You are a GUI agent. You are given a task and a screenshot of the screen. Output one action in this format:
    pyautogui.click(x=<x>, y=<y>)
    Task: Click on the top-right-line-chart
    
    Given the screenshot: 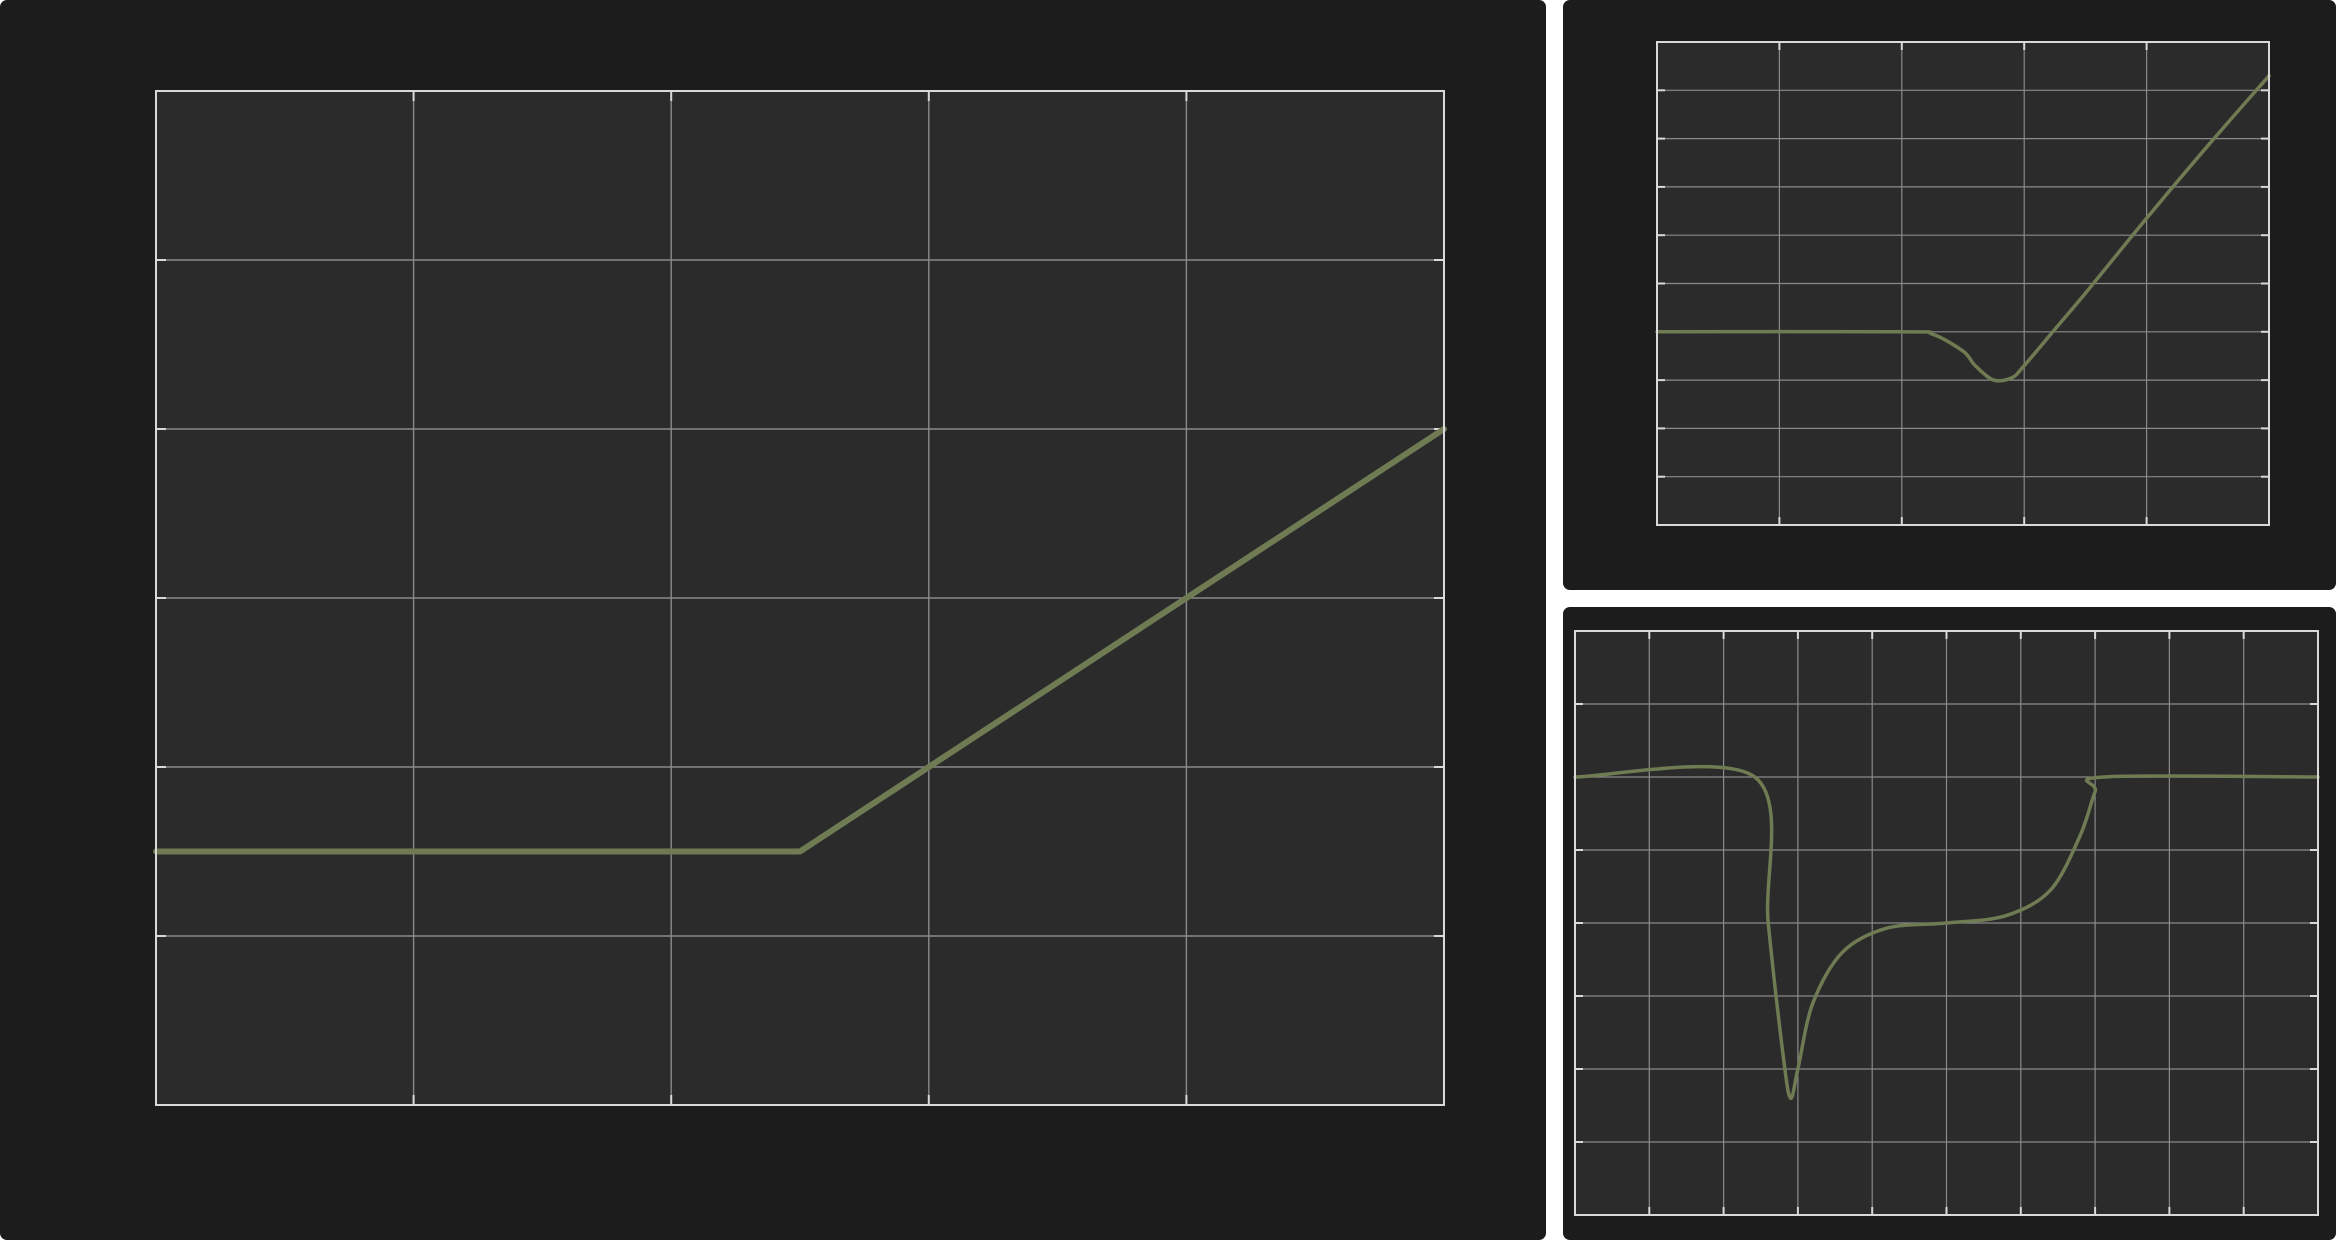 What is the action you would take?
    pyautogui.click(x=1963, y=283)
    